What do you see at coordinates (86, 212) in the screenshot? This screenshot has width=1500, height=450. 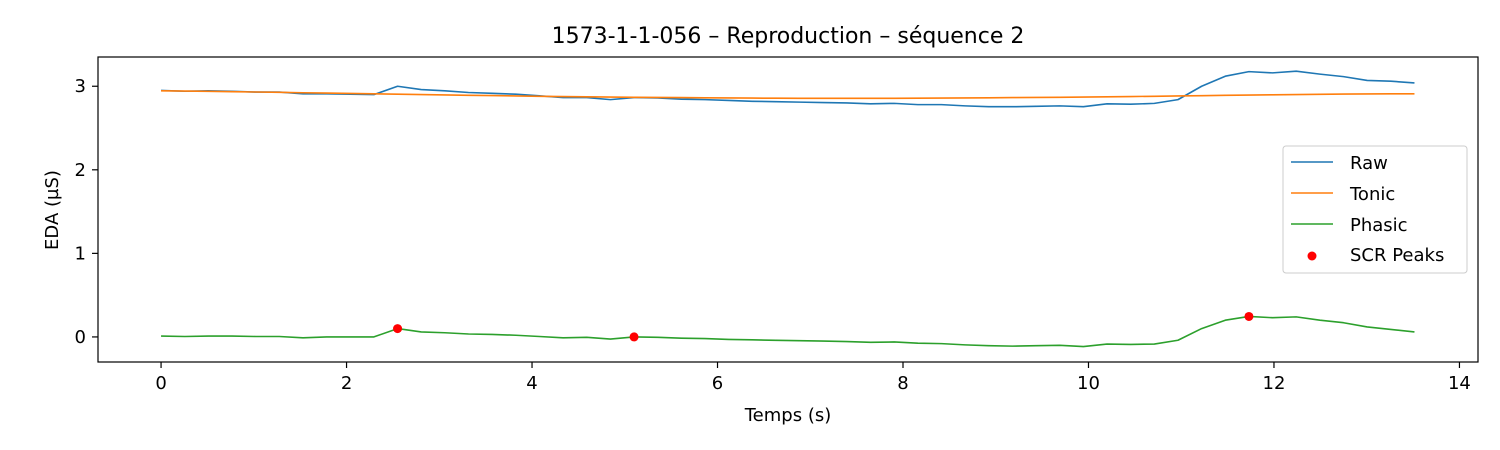 I see `y-axis: 0 1 2 3` at bounding box center [86, 212].